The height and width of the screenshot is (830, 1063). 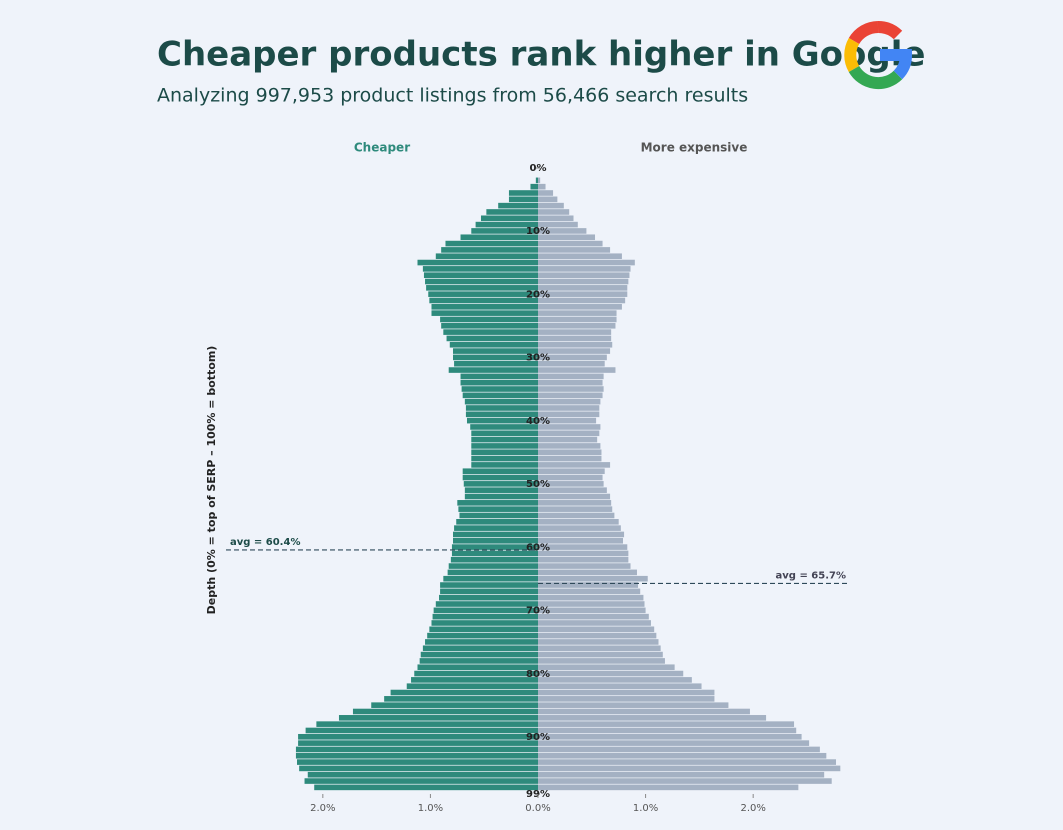 I want to click on google-logo, so click(x=878, y=55).